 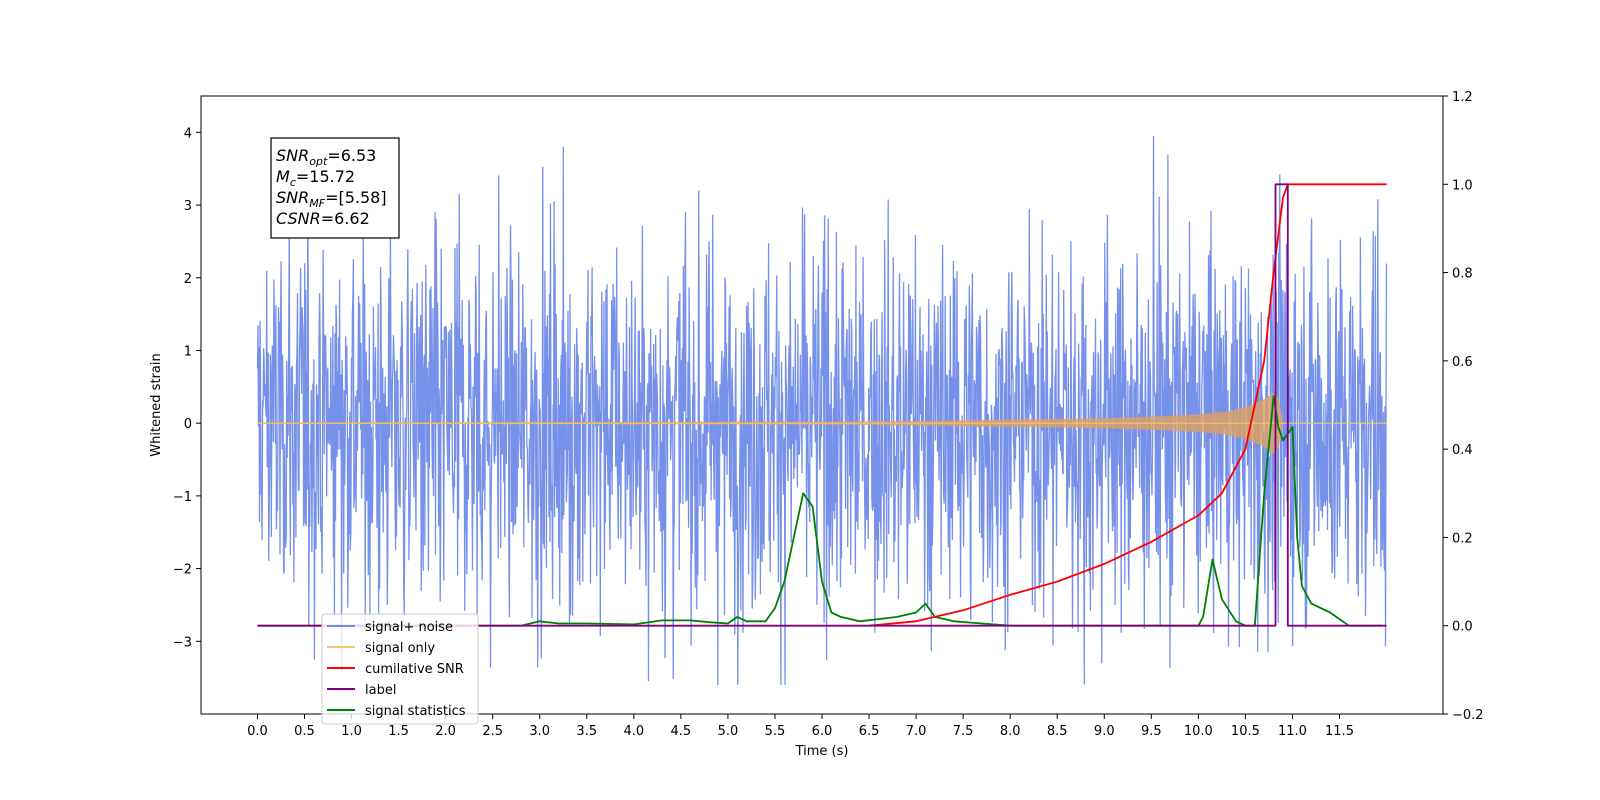 What do you see at coordinates (1292, 731) in the screenshot?
I see `x-tick-label: 11.0` at bounding box center [1292, 731].